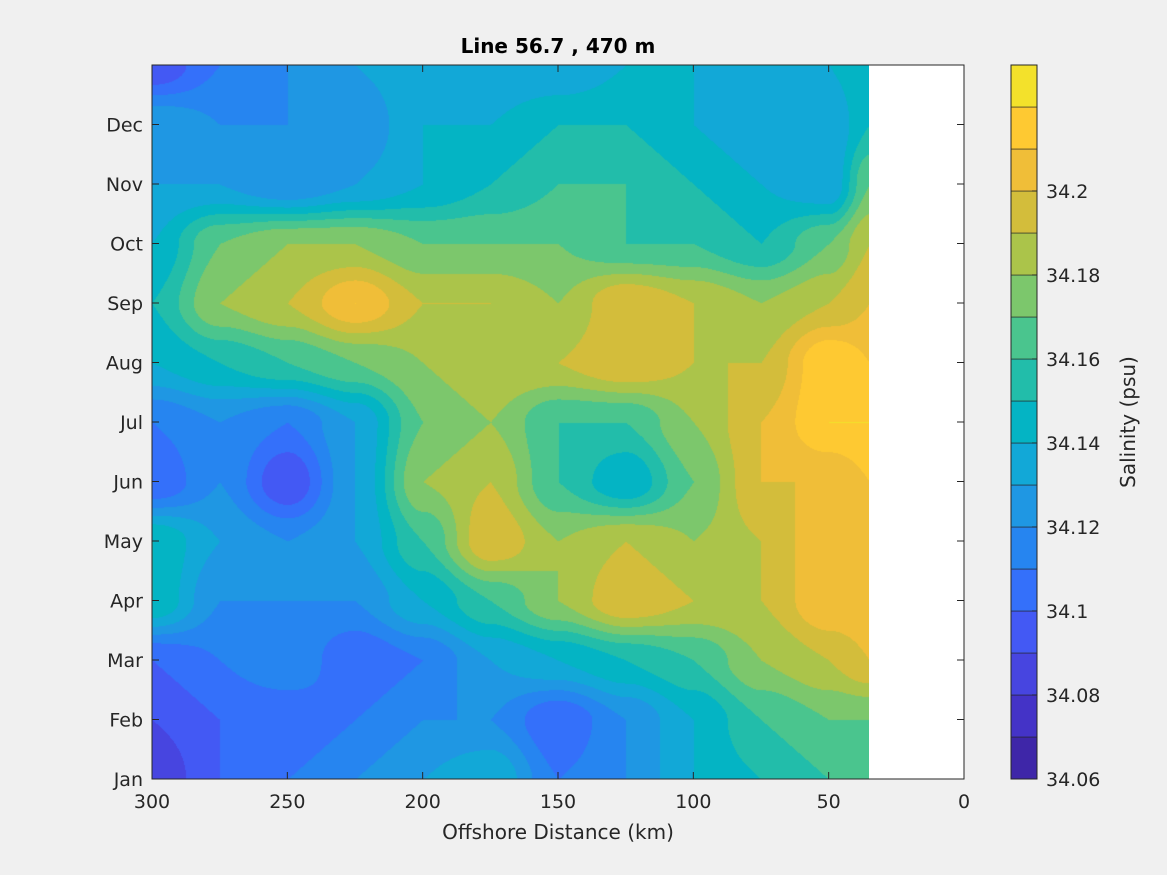 This screenshot has height=875, width=1167. What do you see at coordinates (127, 483) in the screenshot?
I see `y-tick-label: Jun` at bounding box center [127, 483].